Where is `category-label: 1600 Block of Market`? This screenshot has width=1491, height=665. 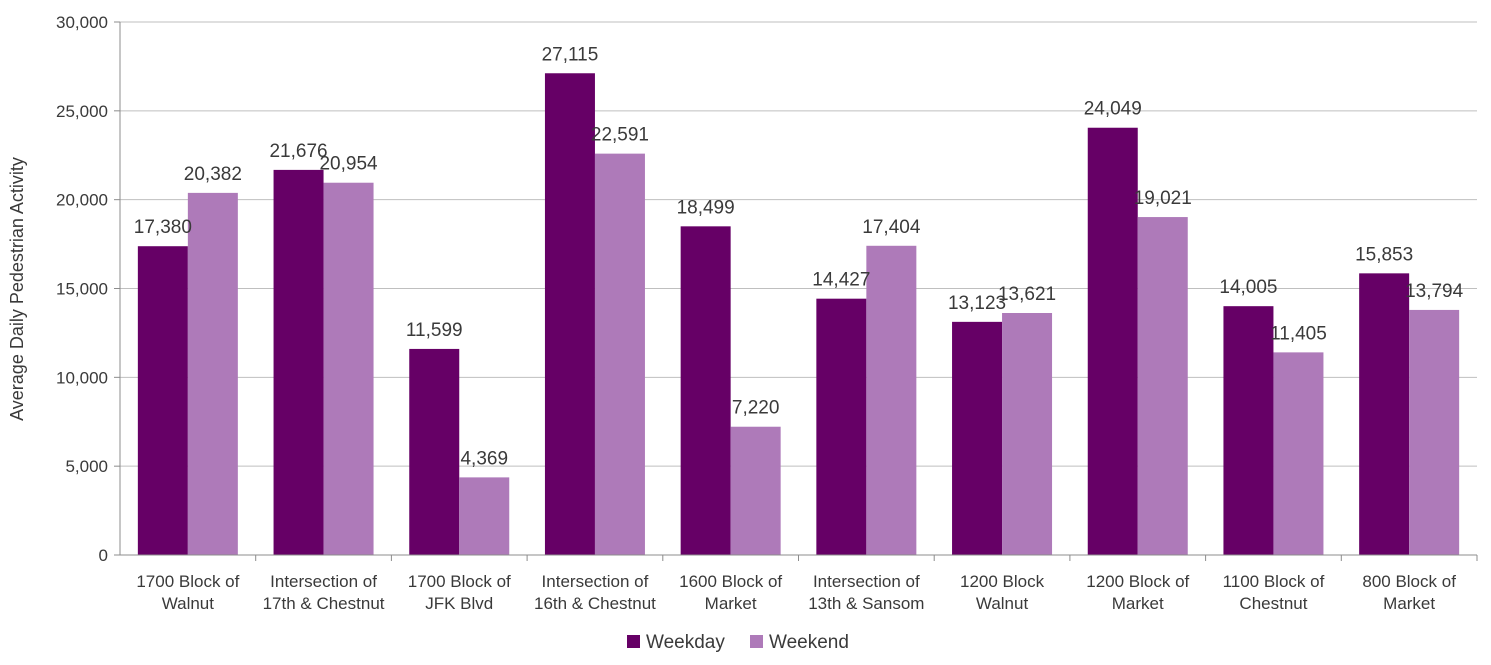 category-label: 1600 Block of Market is located at coordinates (730, 592).